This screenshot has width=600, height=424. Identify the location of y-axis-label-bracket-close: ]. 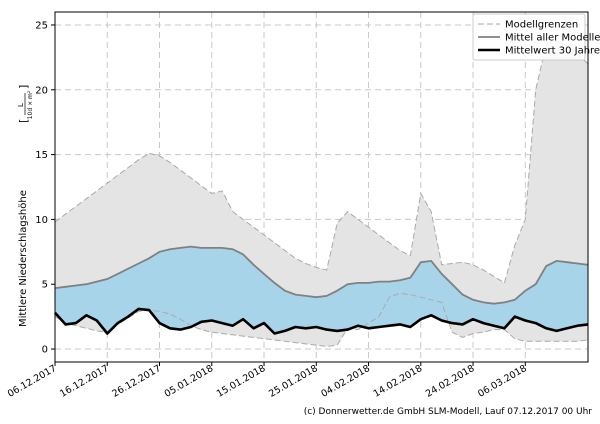
(23, 87).